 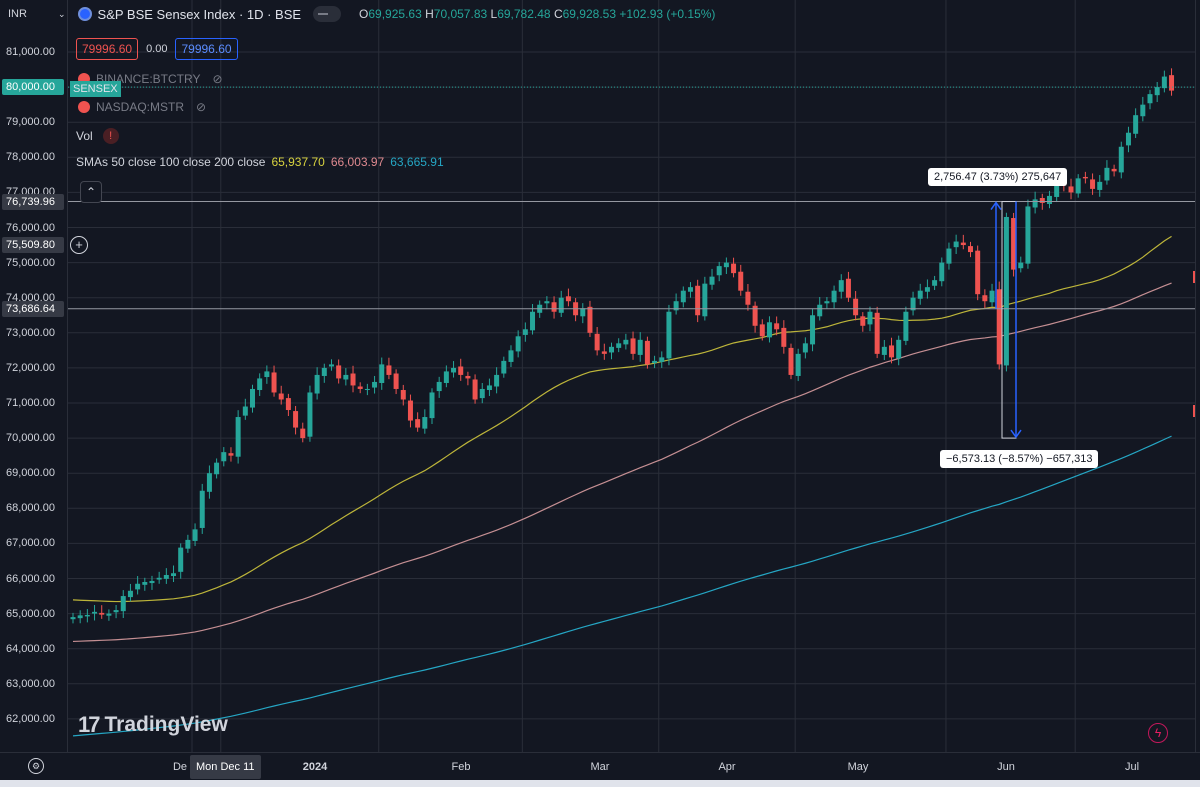 I want to click on buy-button: 79996.60, so click(x=206, y=49).